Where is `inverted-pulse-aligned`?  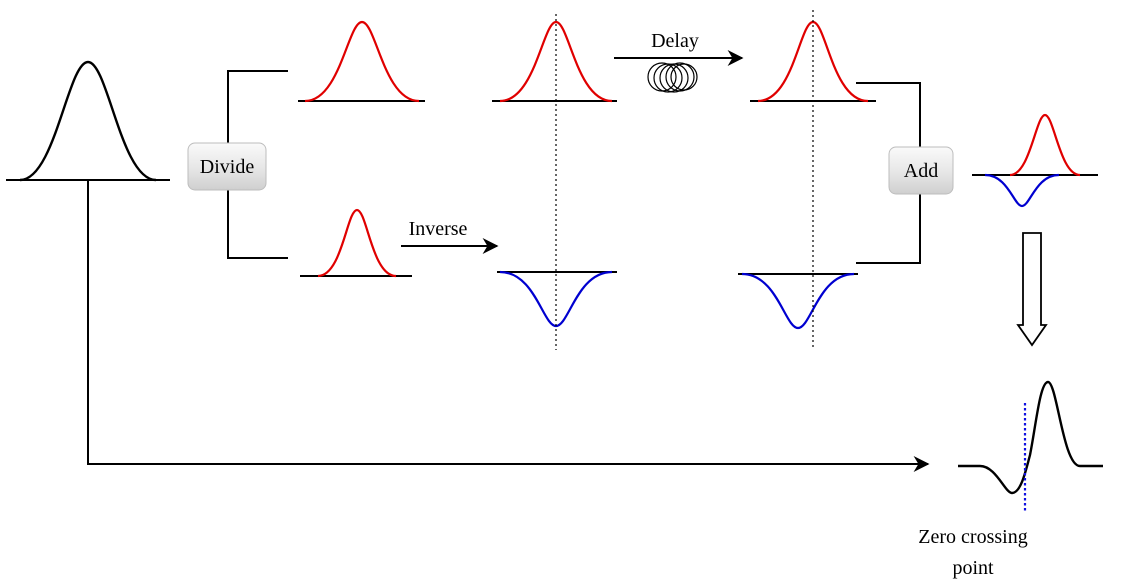 inverted-pulse-aligned is located at coordinates (798, 301).